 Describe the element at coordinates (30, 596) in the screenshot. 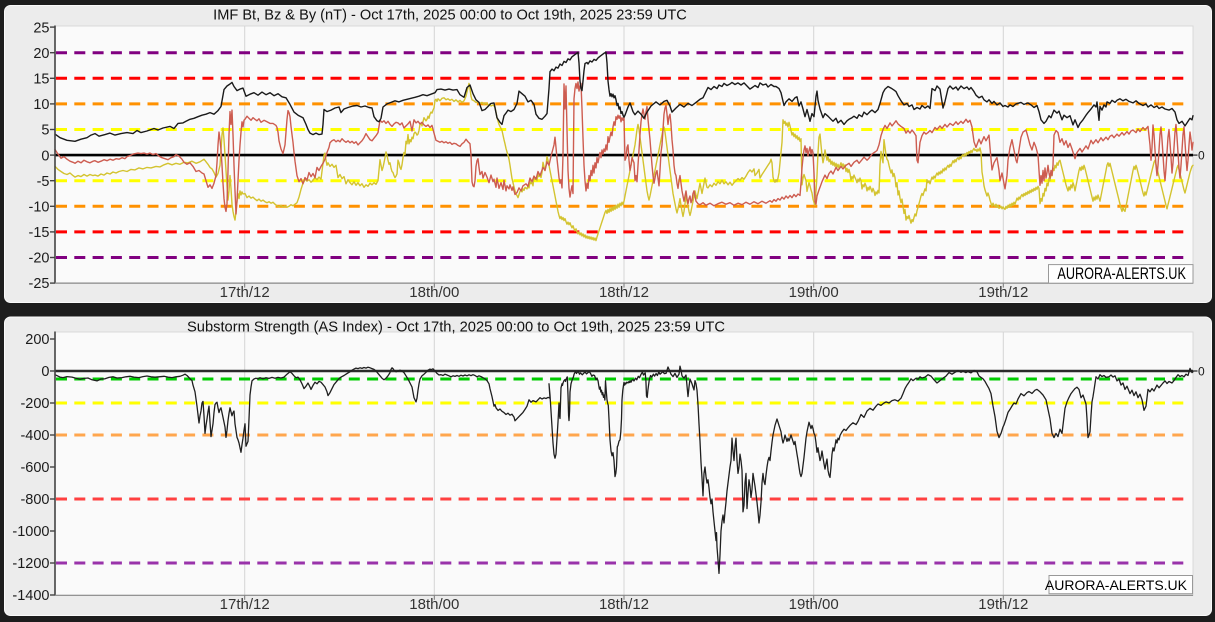

I see `svg-text: -1400` at that location.